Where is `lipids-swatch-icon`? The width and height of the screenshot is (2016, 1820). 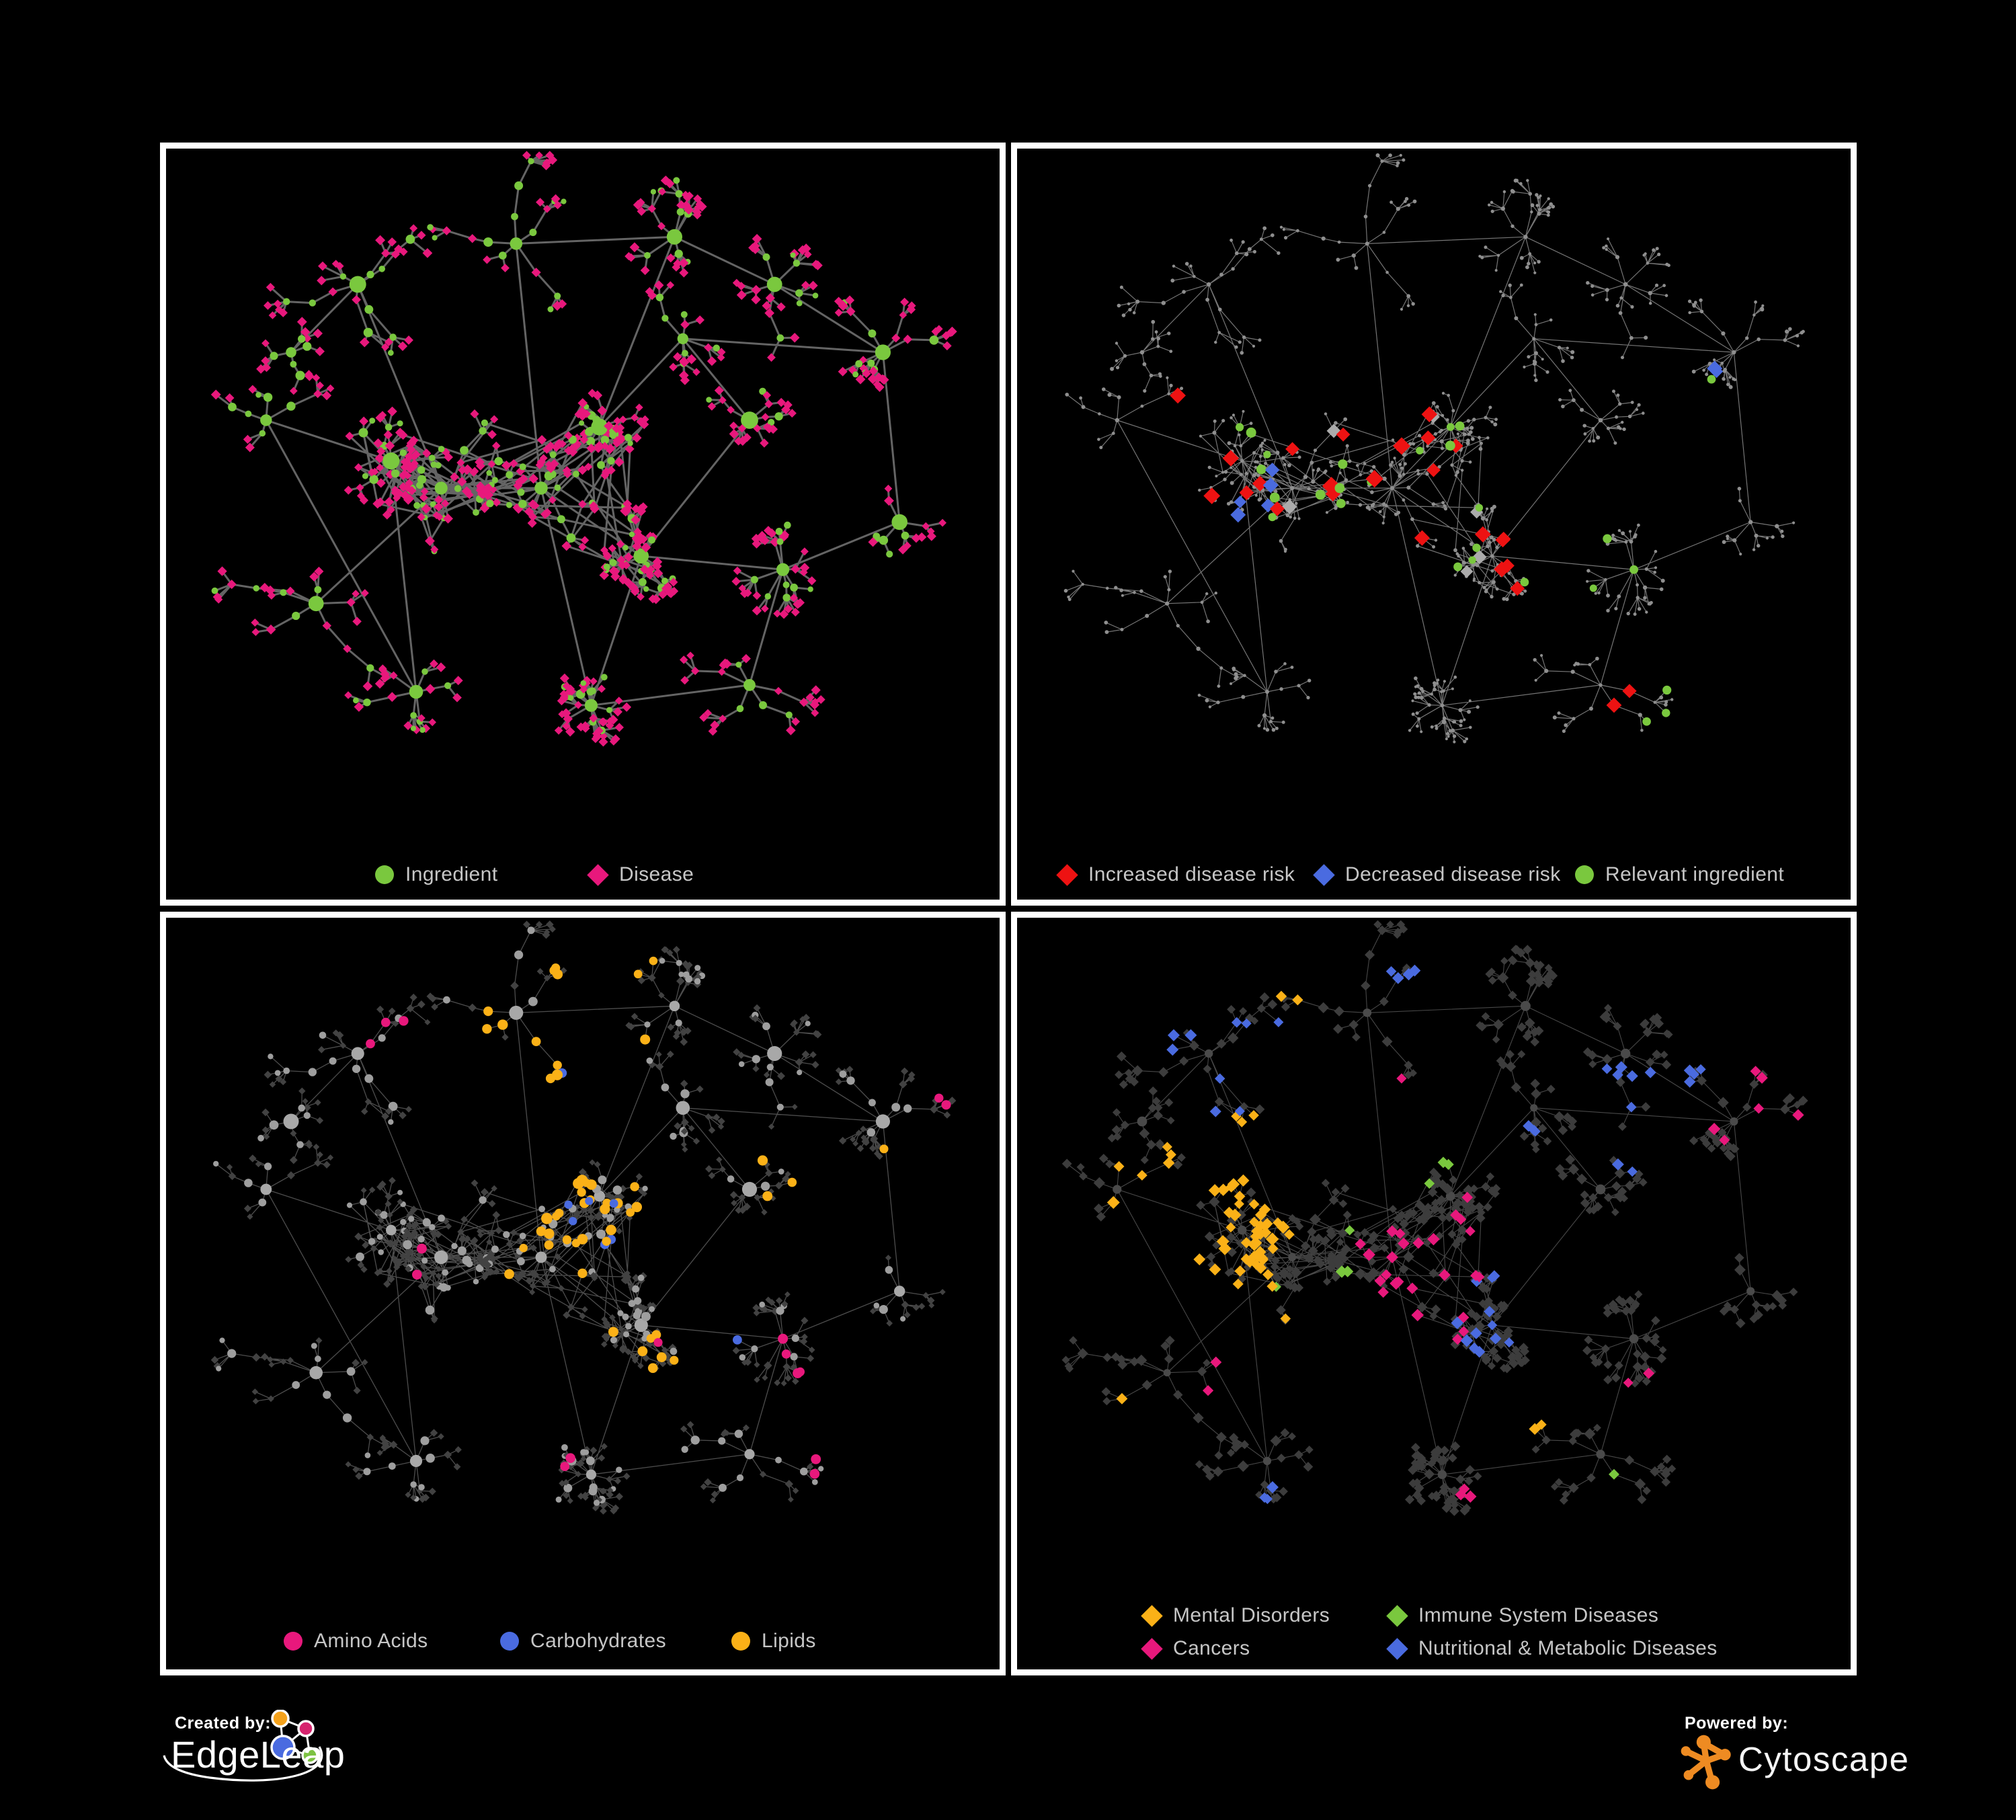
lipids-swatch-icon is located at coordinates (740, 1641).